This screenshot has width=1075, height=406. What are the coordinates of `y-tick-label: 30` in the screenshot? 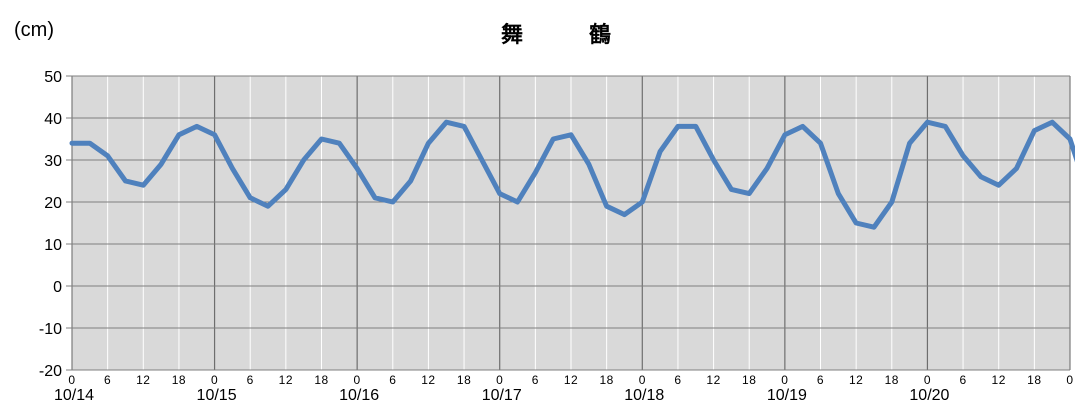 It's located at (53, 161).